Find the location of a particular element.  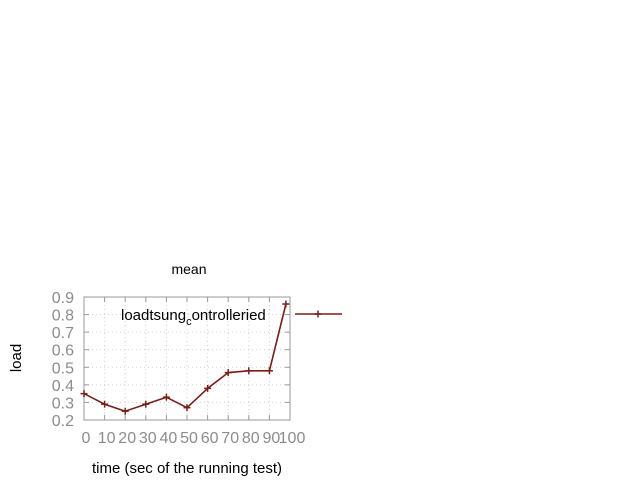

x-tick-label: 20 is located at coordinates (127, 438).